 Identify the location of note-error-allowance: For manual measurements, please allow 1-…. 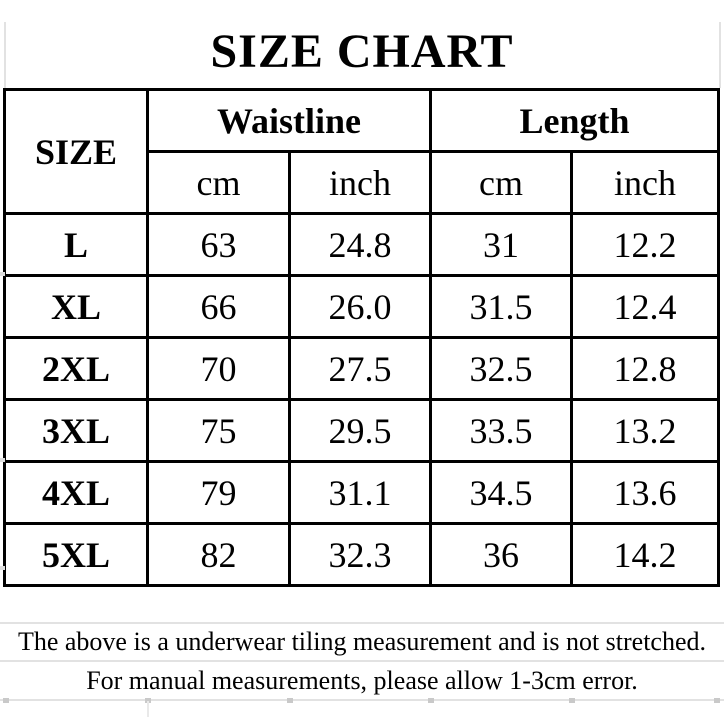
(362, 680).